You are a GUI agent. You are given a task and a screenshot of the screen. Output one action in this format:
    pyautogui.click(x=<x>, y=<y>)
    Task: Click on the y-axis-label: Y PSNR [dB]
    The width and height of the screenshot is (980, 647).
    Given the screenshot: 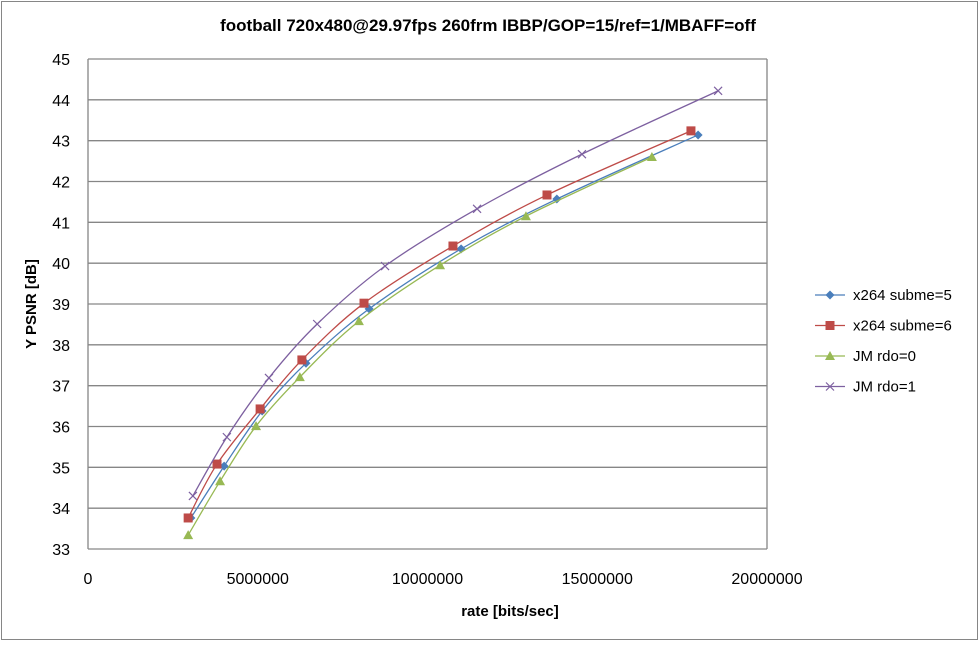 What is the action you would take?
    pyautogui.click(x=31, y=304)
    